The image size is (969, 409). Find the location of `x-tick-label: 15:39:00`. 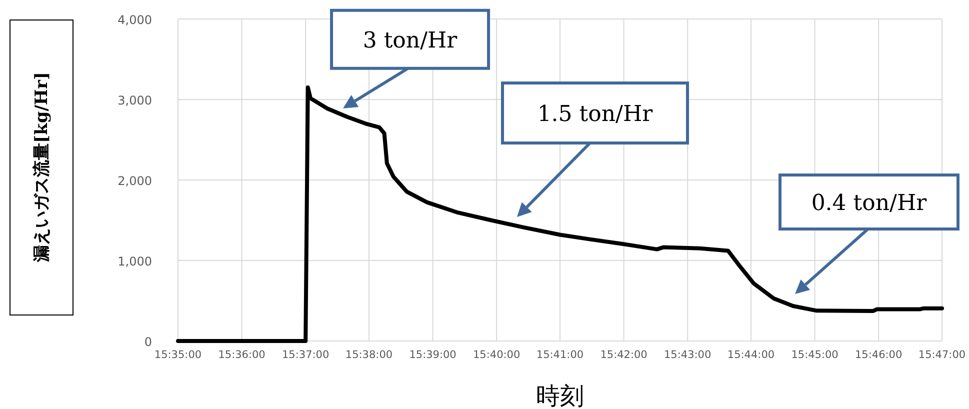

x-tick-label: 15:39:00 is located at coordinates (432, 355).